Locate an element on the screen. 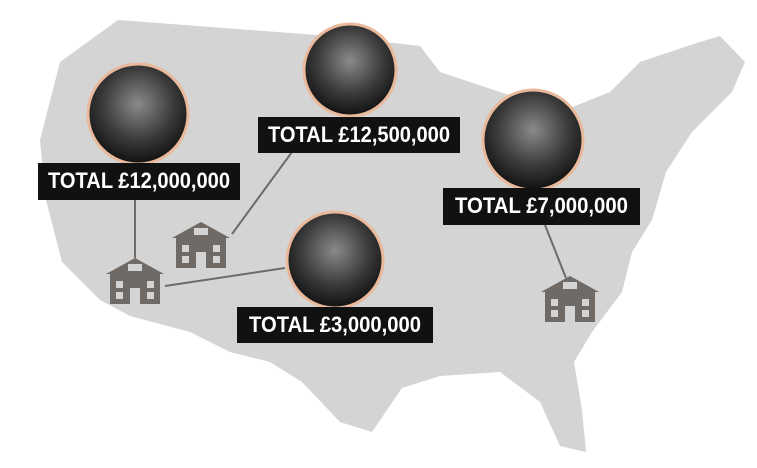 The height and width of the screenshot is (468, 757). callout-label: TOTAL £12,500,000 is located at coordinates (359, 134).